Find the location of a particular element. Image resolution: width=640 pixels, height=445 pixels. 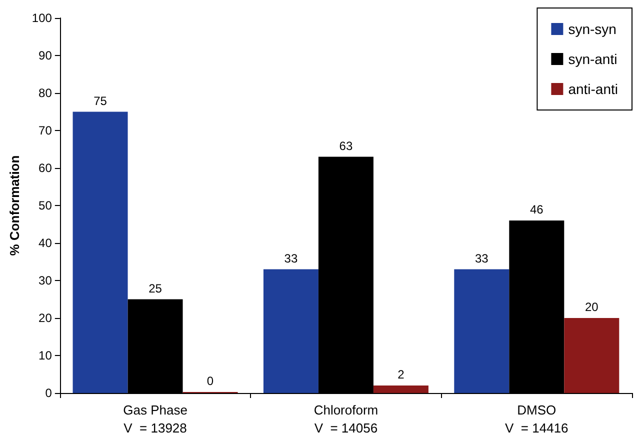

y-tick-label: 10 is located at coordinates (45, 355).